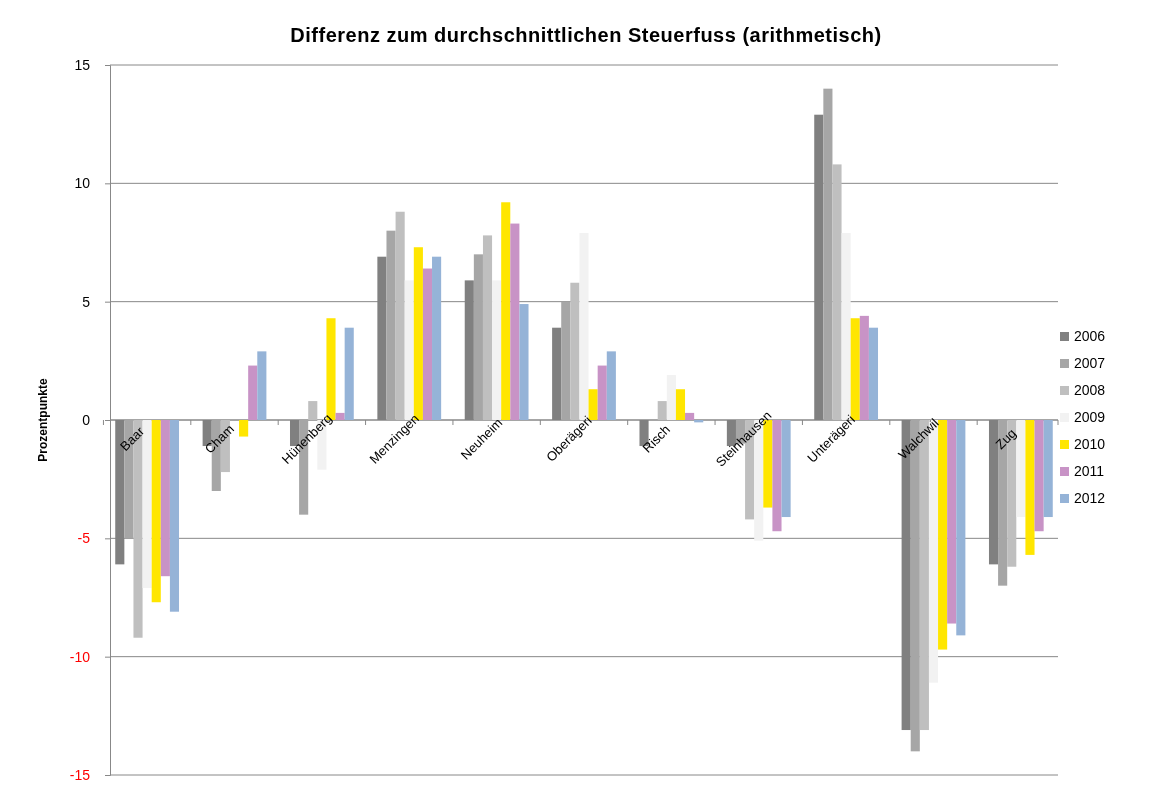  What do you see at coordinates (1090, 336) in the screenshot?
I see `legend-label: 2006` at bounding box center [1090, 336].